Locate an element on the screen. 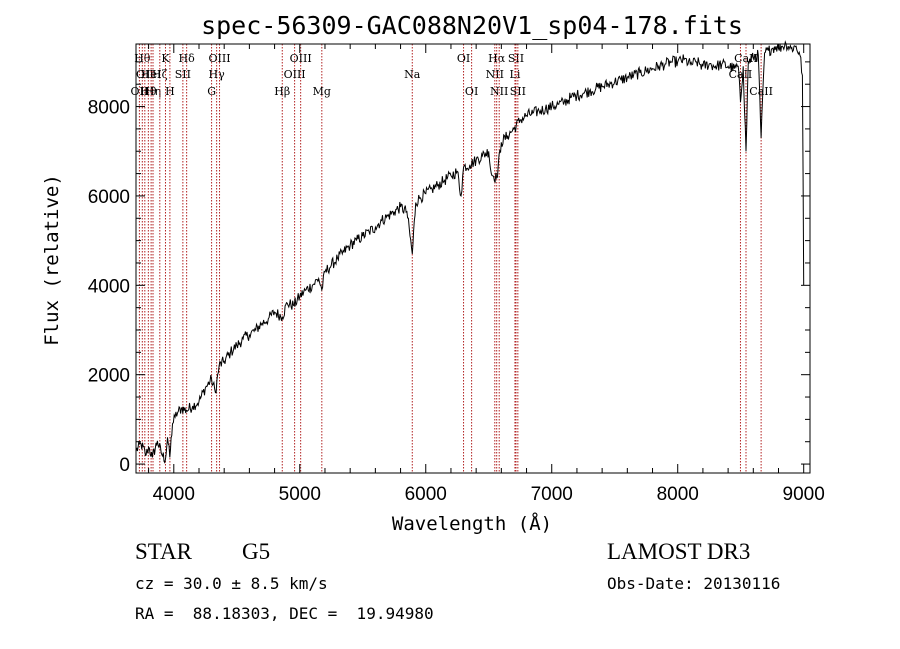 The image size is (900, 649). spectral-line-label: Hα is located at coordinates (497, 58).